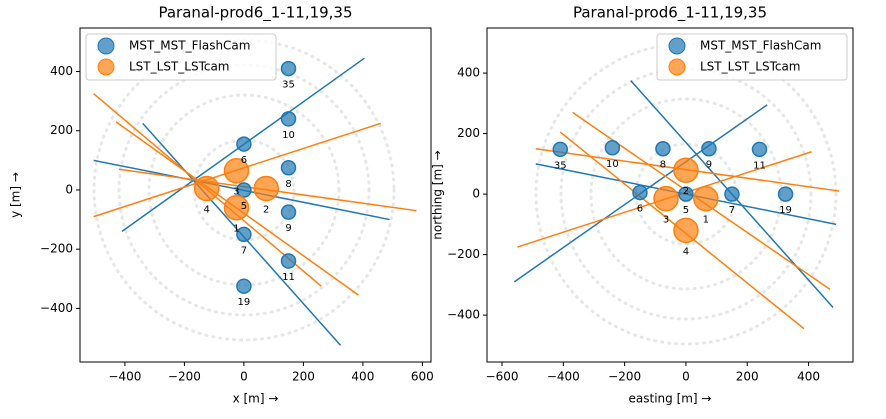 The width and height of the screenshot is (886, 419). Describe the element at coordinates (16, 195) in the screenshot. I see `y-axis-label: y [m] →` at that location.